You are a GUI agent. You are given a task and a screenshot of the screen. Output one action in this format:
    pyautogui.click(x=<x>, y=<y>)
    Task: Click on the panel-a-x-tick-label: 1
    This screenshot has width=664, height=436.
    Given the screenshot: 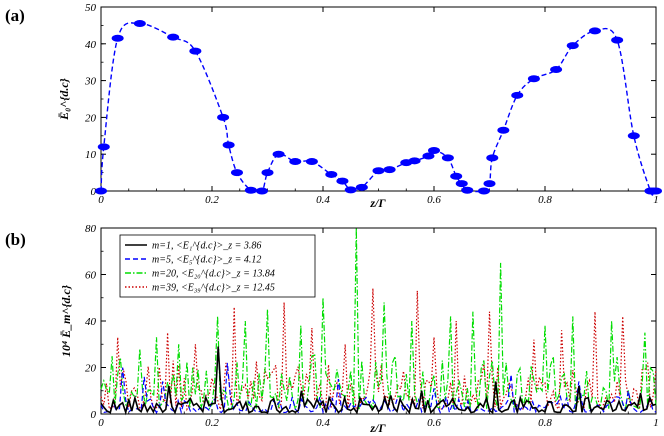 What is the action you would take?
    pyautogui.click(x=656, y=200)
    